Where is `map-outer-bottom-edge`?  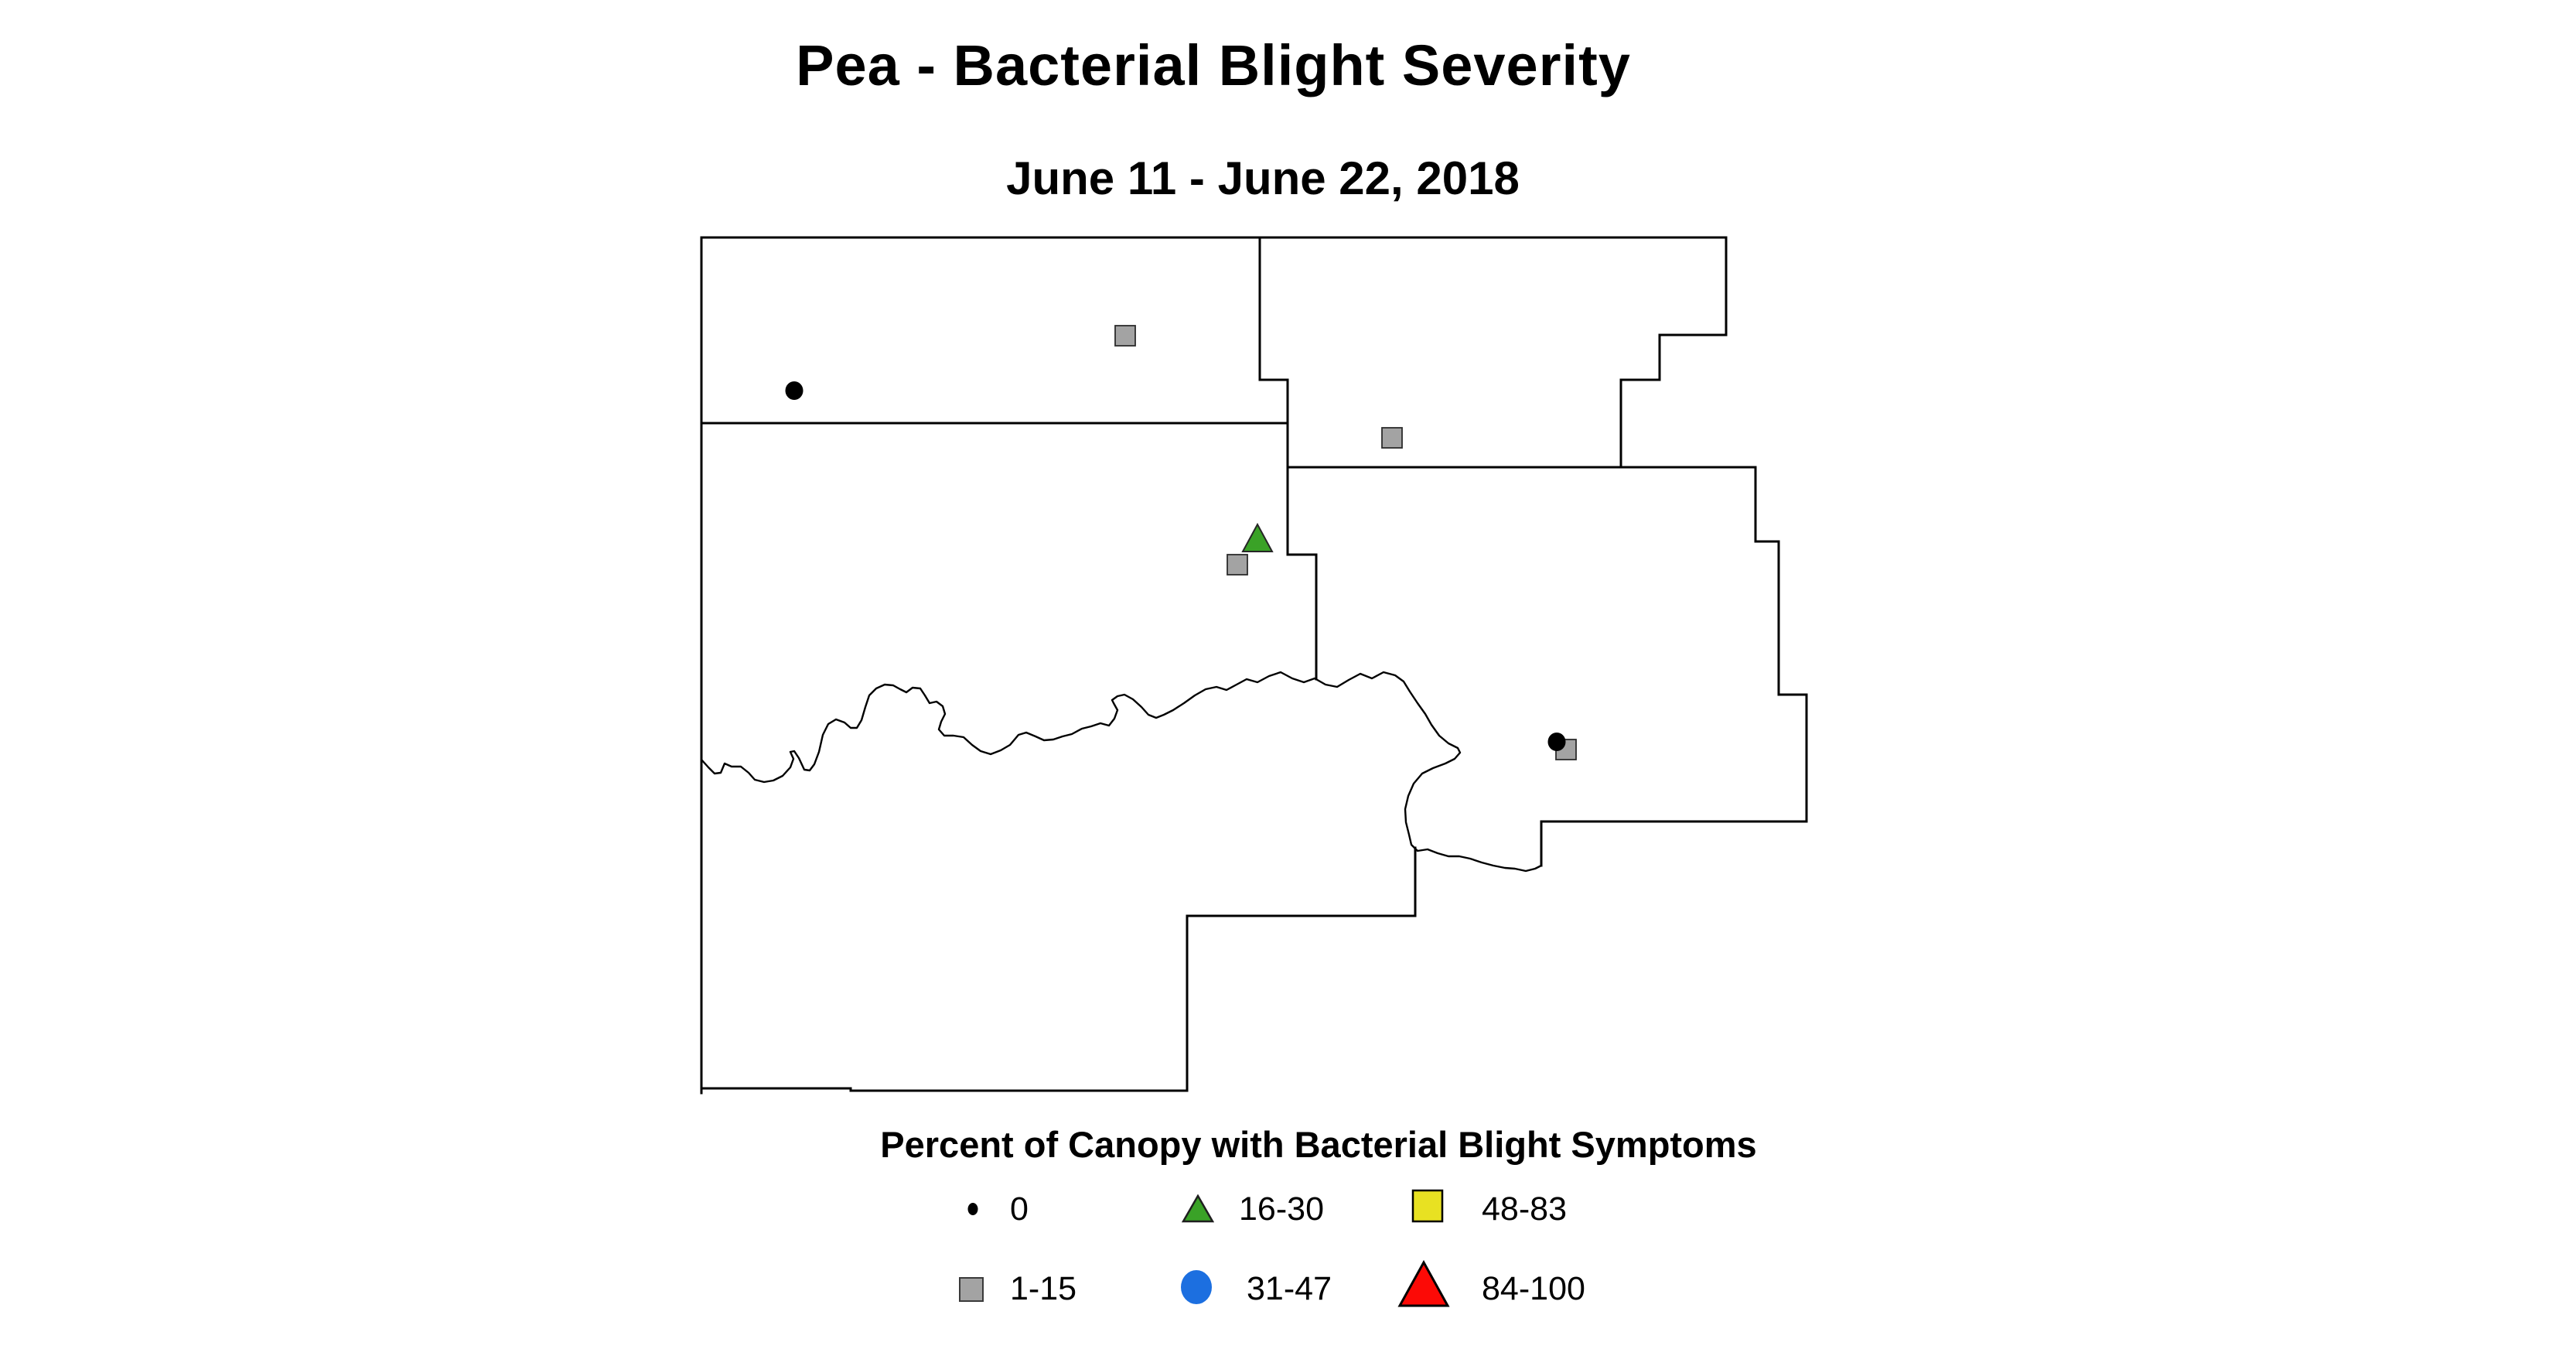 map-outer-bottom-edge is located at coordinates (945, 1090).